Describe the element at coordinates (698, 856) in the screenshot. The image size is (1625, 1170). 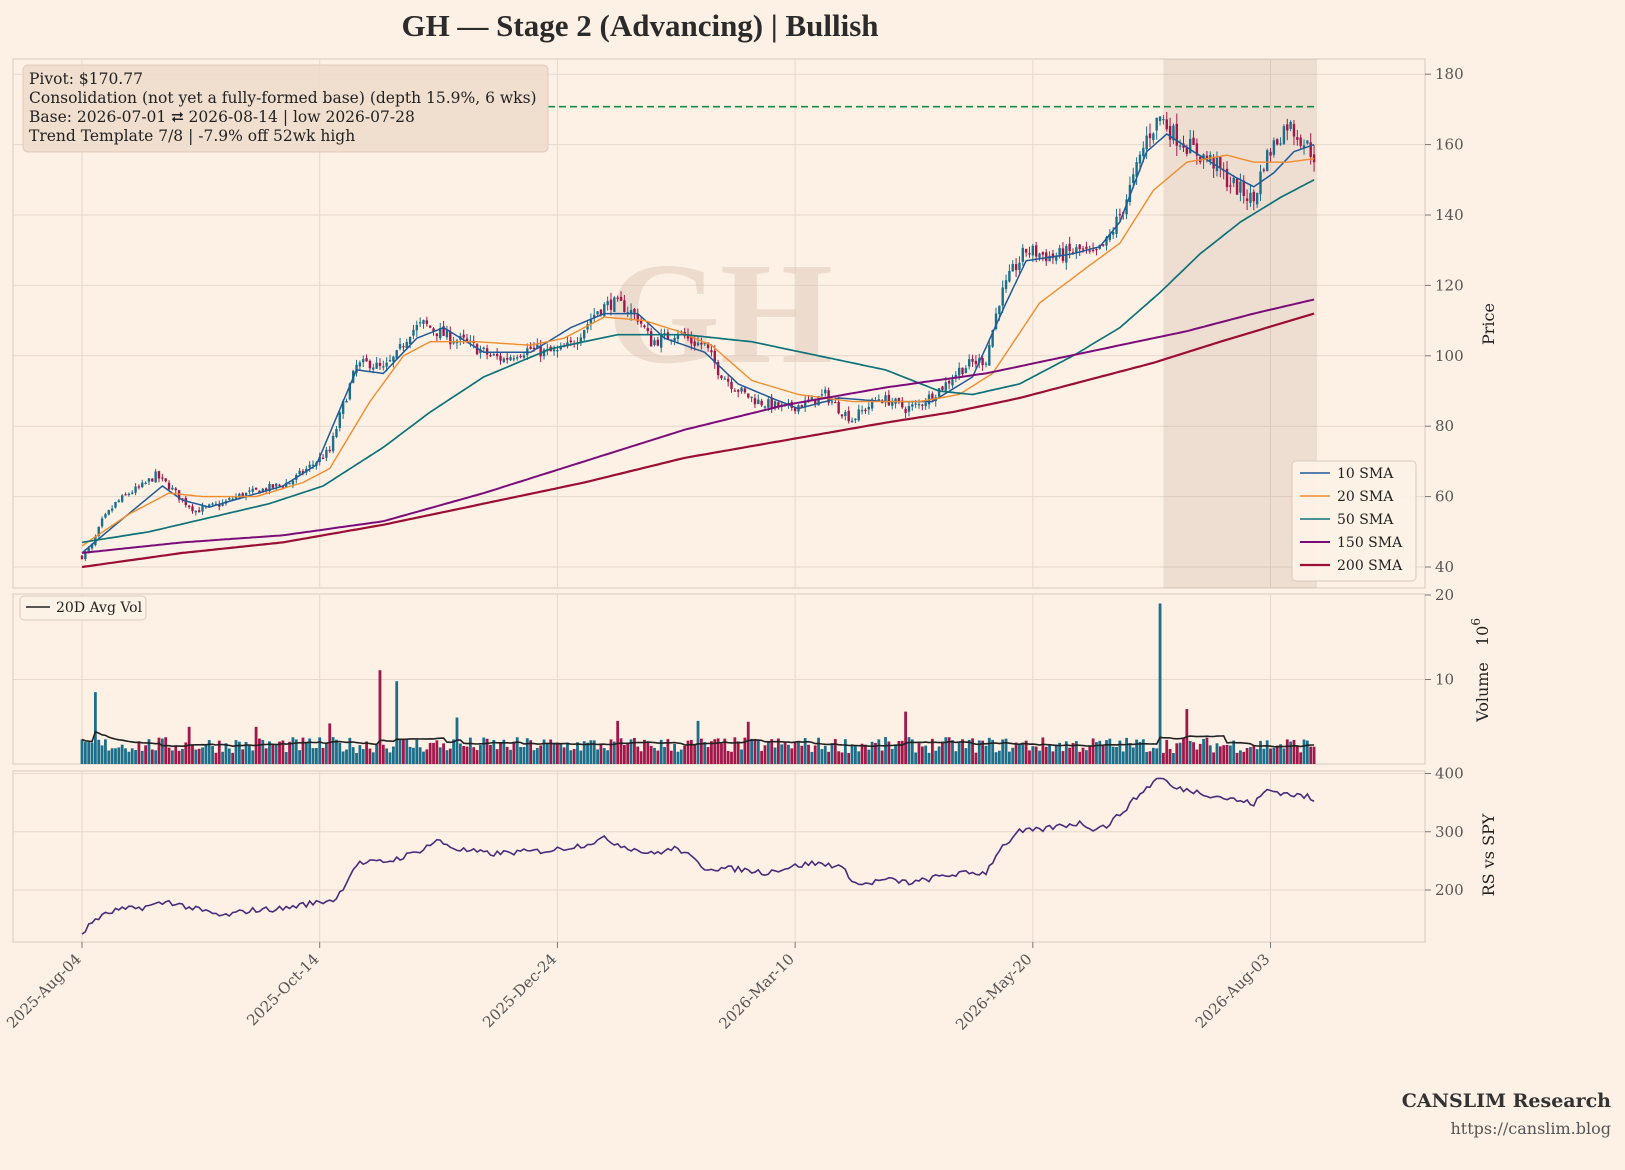
I see `rs-line` at that location.